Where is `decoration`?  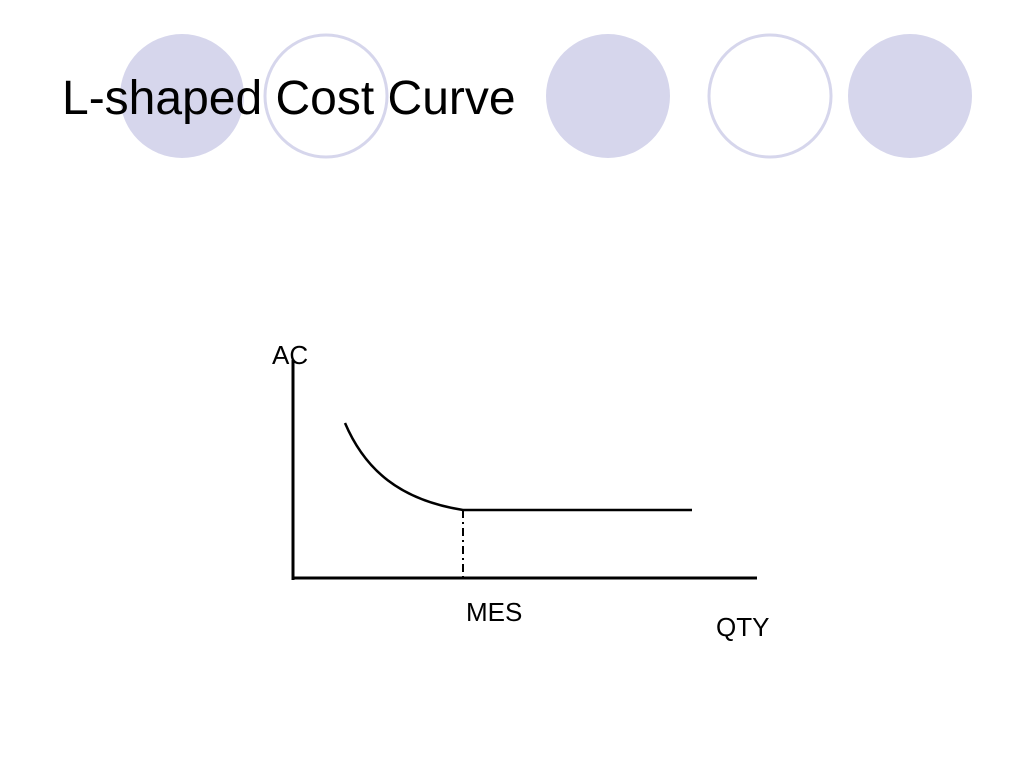 decoration is located at coordinates (546, 96).